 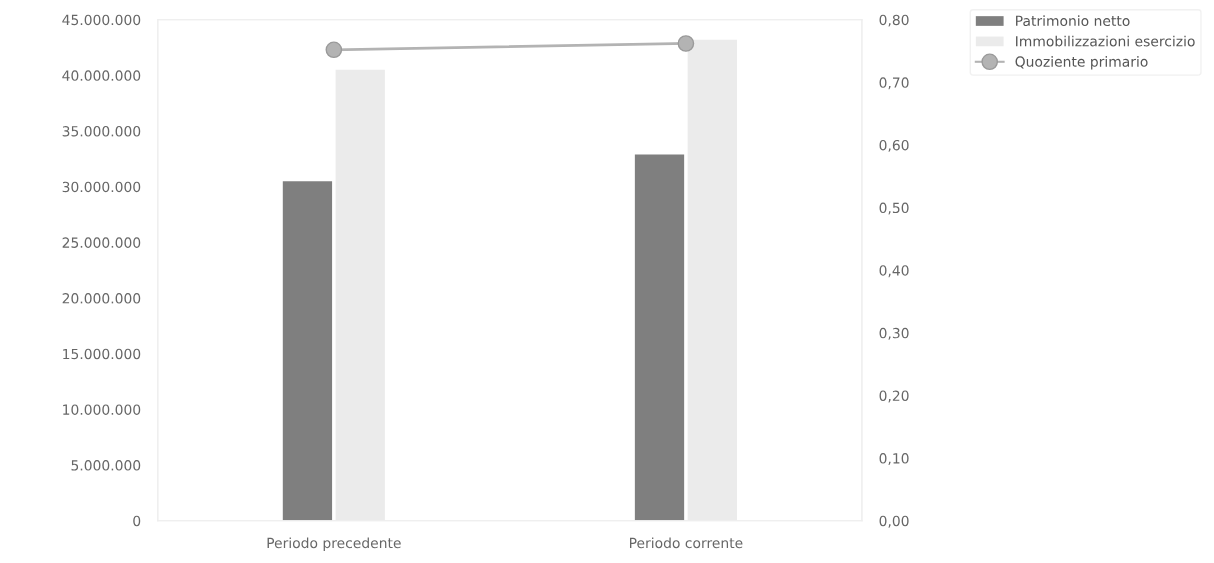 What do you see at coordinates (894, 521) in the screenshot?
I see `y2-tick-label: 0,00` at bounding box center [894, 521].